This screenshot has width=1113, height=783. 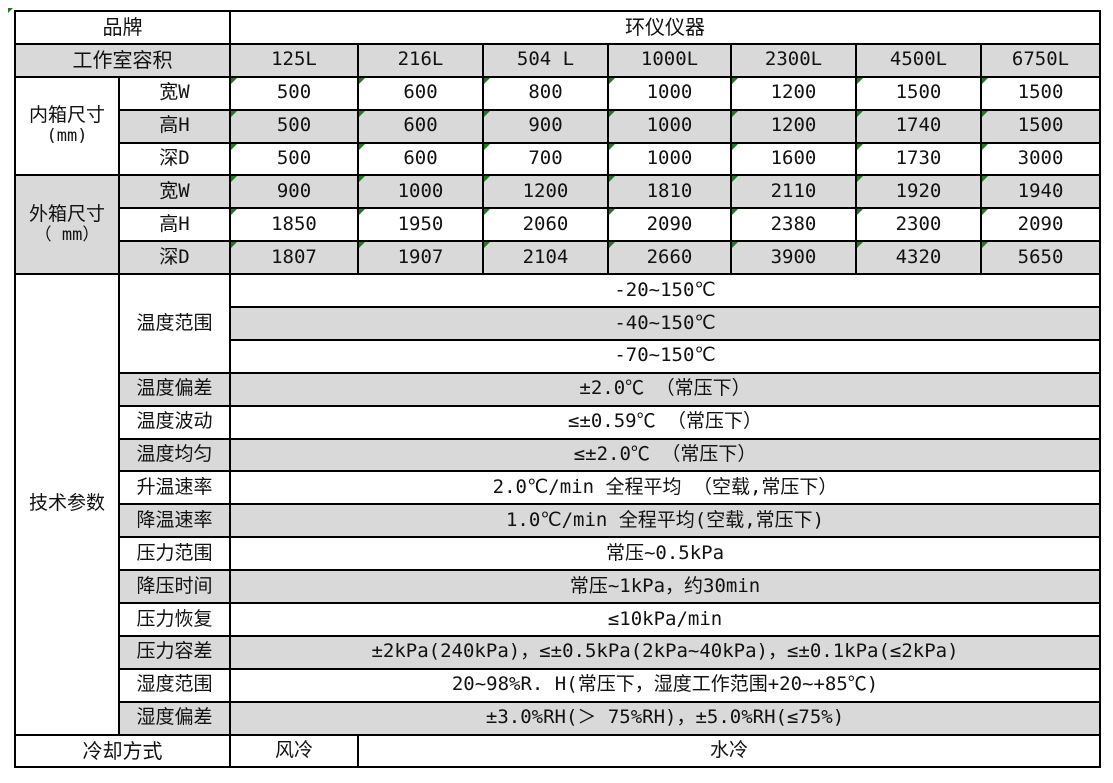 I want to click on cooling-air-cell: 风冷, so click(x=294, y=751).